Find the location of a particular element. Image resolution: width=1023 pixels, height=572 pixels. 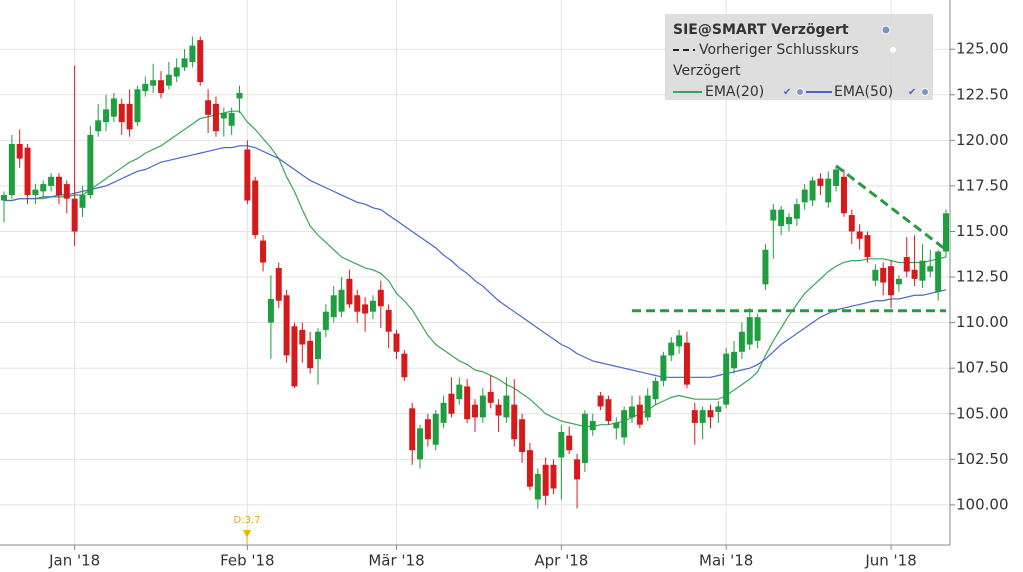

legend-label: Vorheriger Schlusskurs is located at coordinates (779, 50).